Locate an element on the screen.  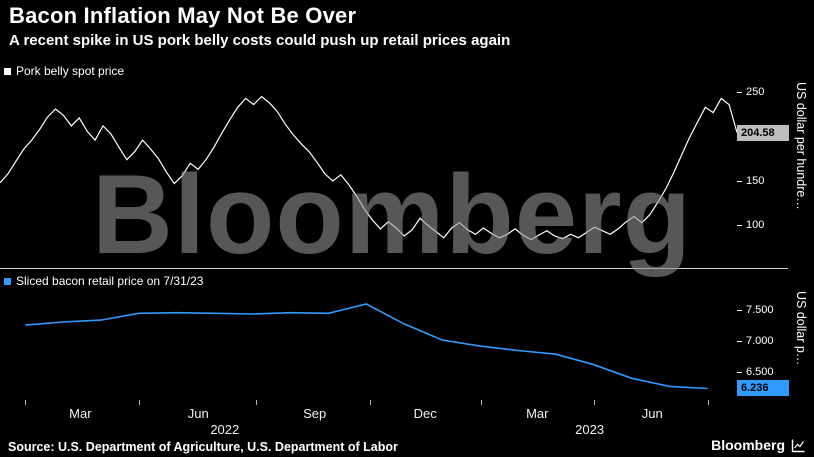
bloomberg-logo-text: Bloomberg is located at coordinates (748, 445).